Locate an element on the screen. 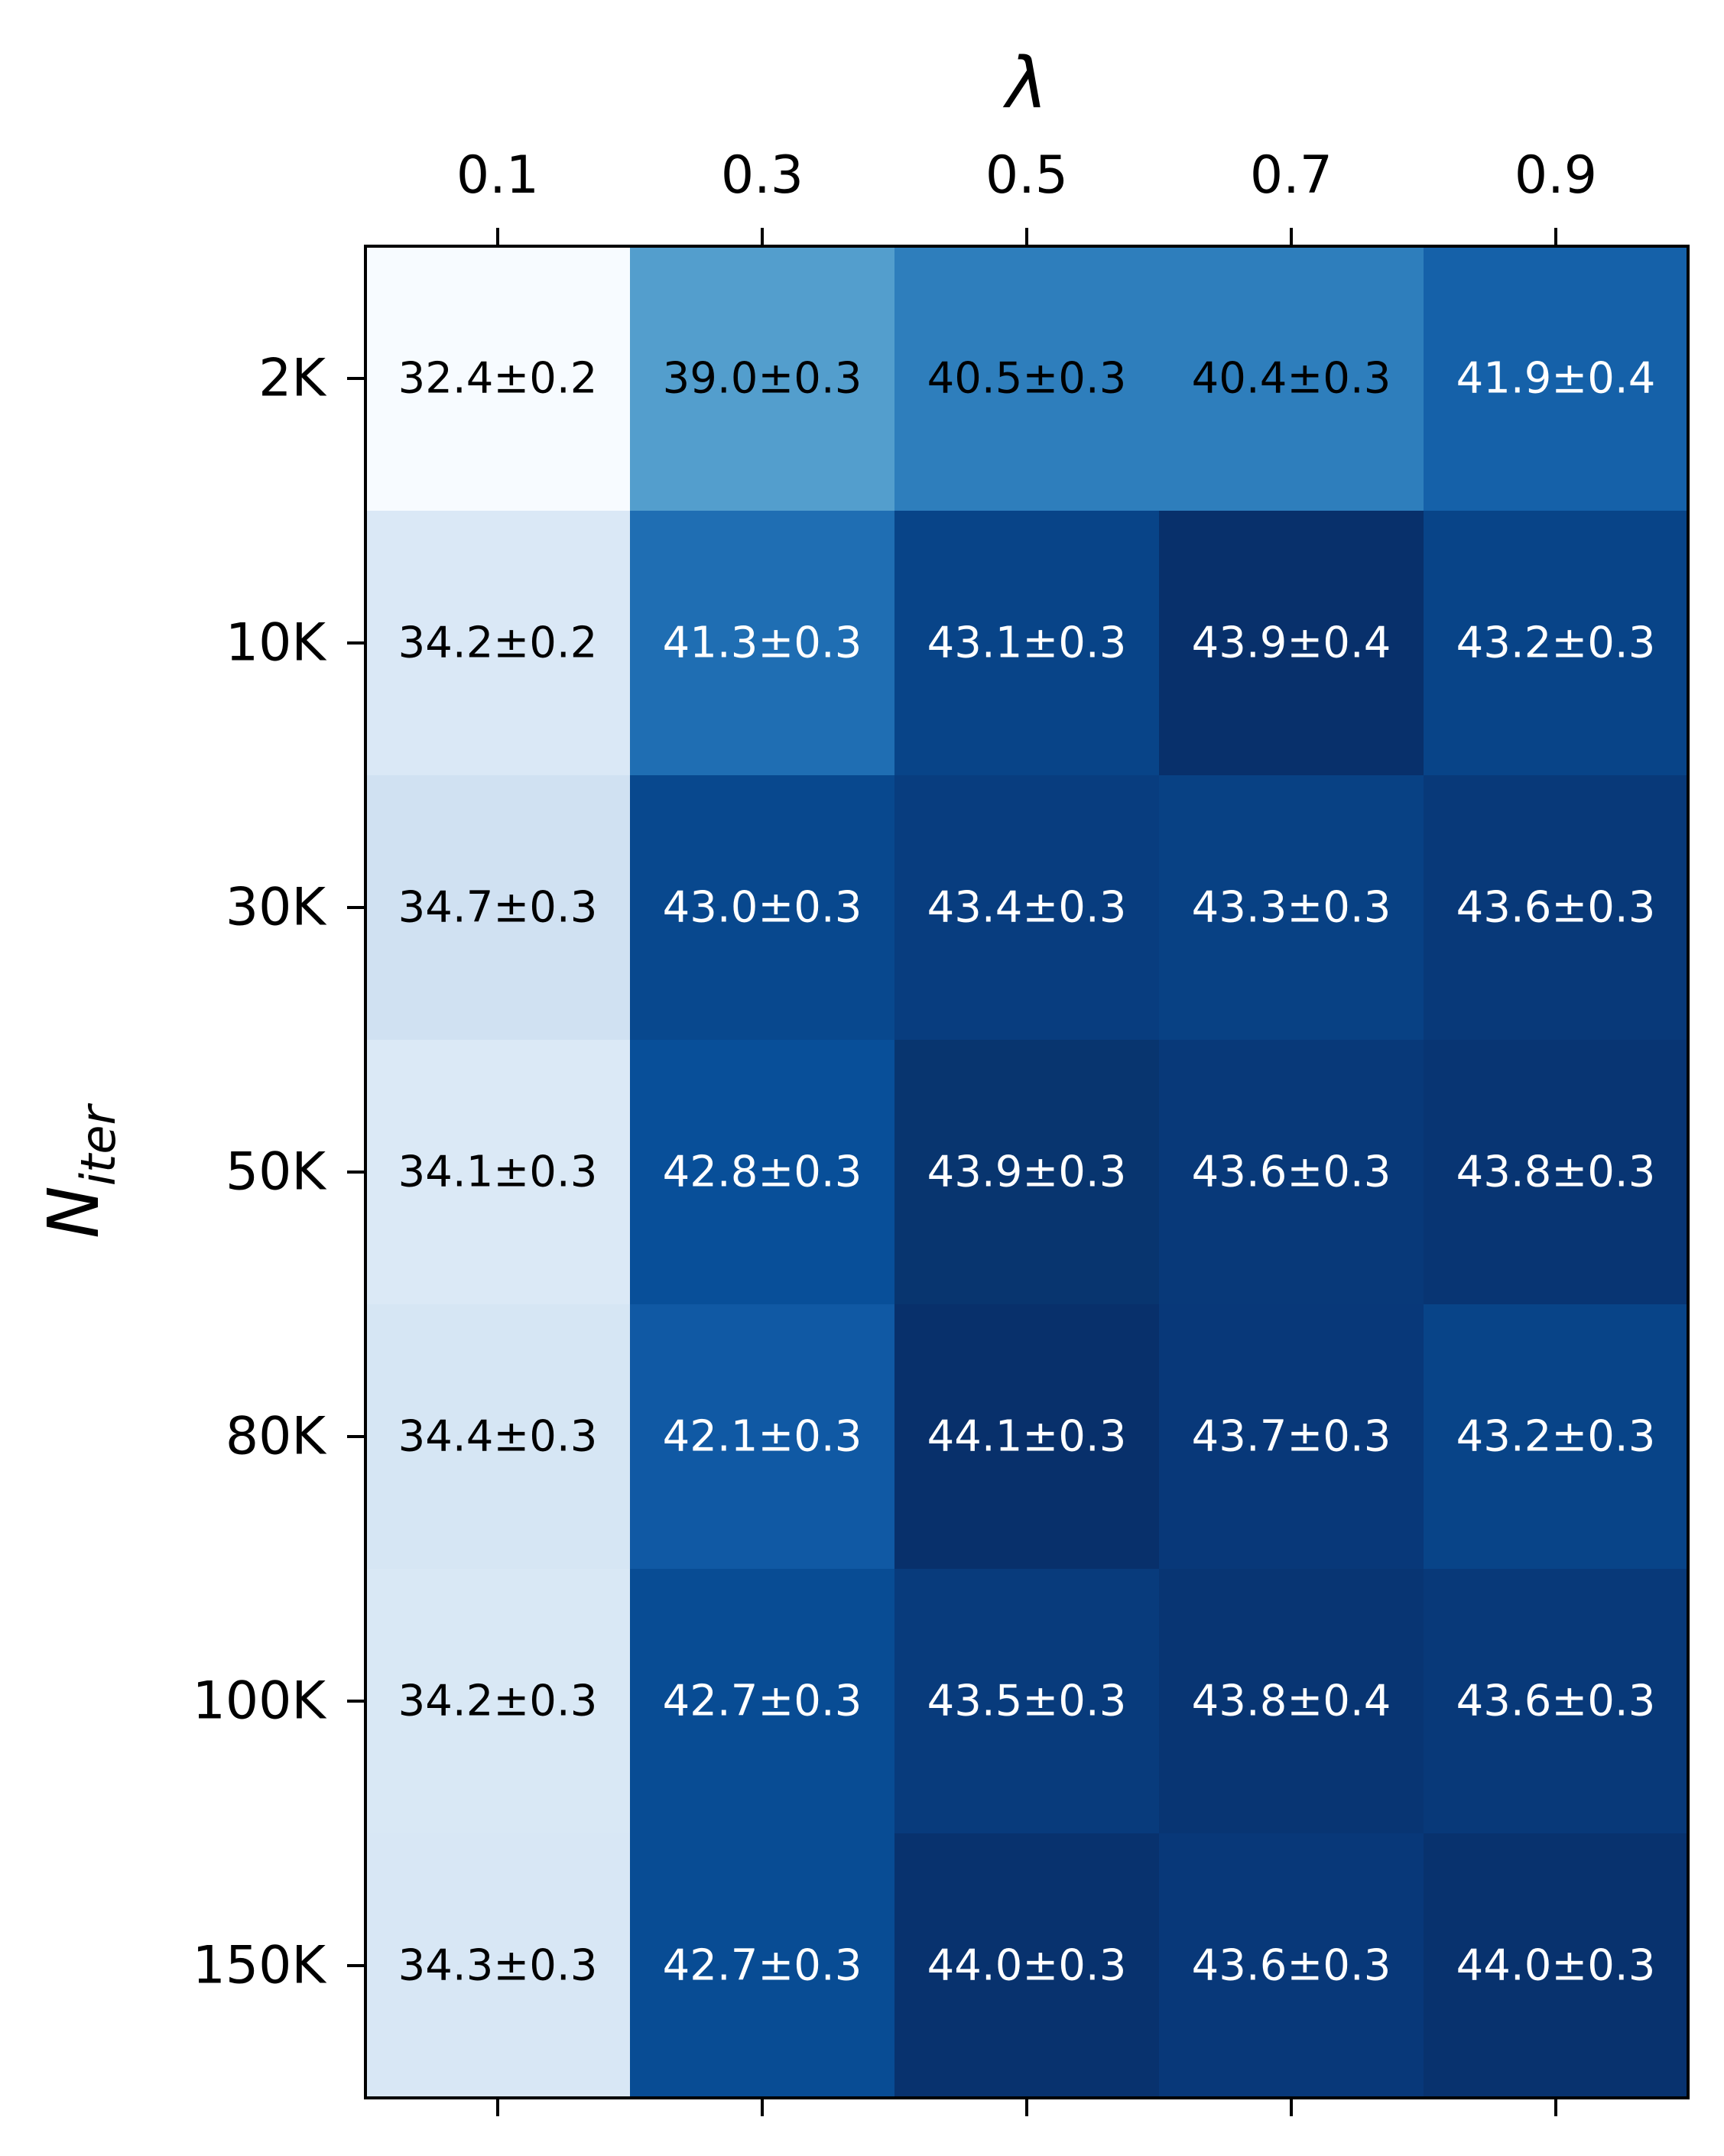 The width and height of the screenshot is (1724, 2156). y-axis-title: Niter is located at coordinates (79, 1170).